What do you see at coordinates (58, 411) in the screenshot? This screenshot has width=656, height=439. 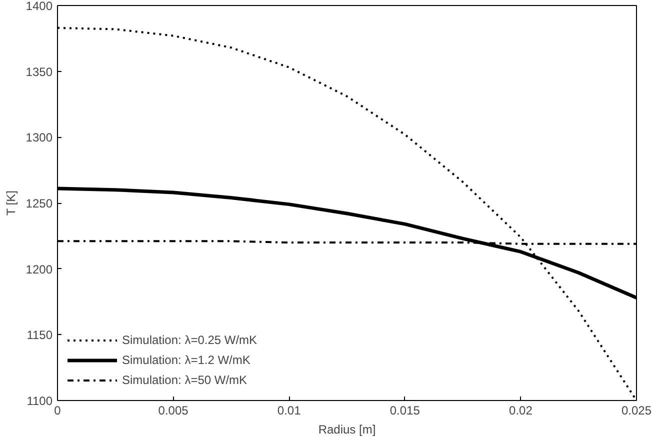 I see `x-tick-label: 0` at bounding box center [58, 411].